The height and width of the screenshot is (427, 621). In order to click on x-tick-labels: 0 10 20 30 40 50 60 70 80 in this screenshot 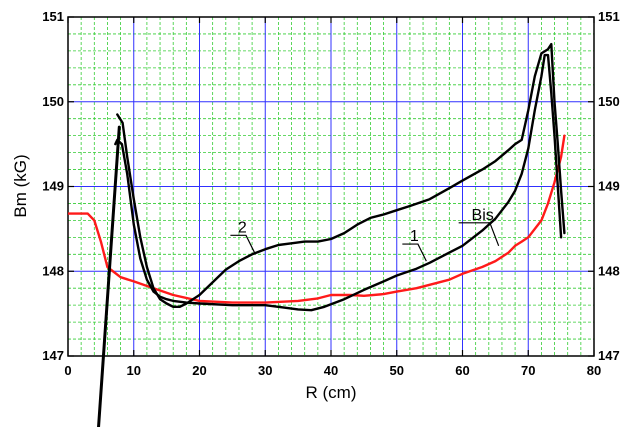, I will do `click(332, 370)`.